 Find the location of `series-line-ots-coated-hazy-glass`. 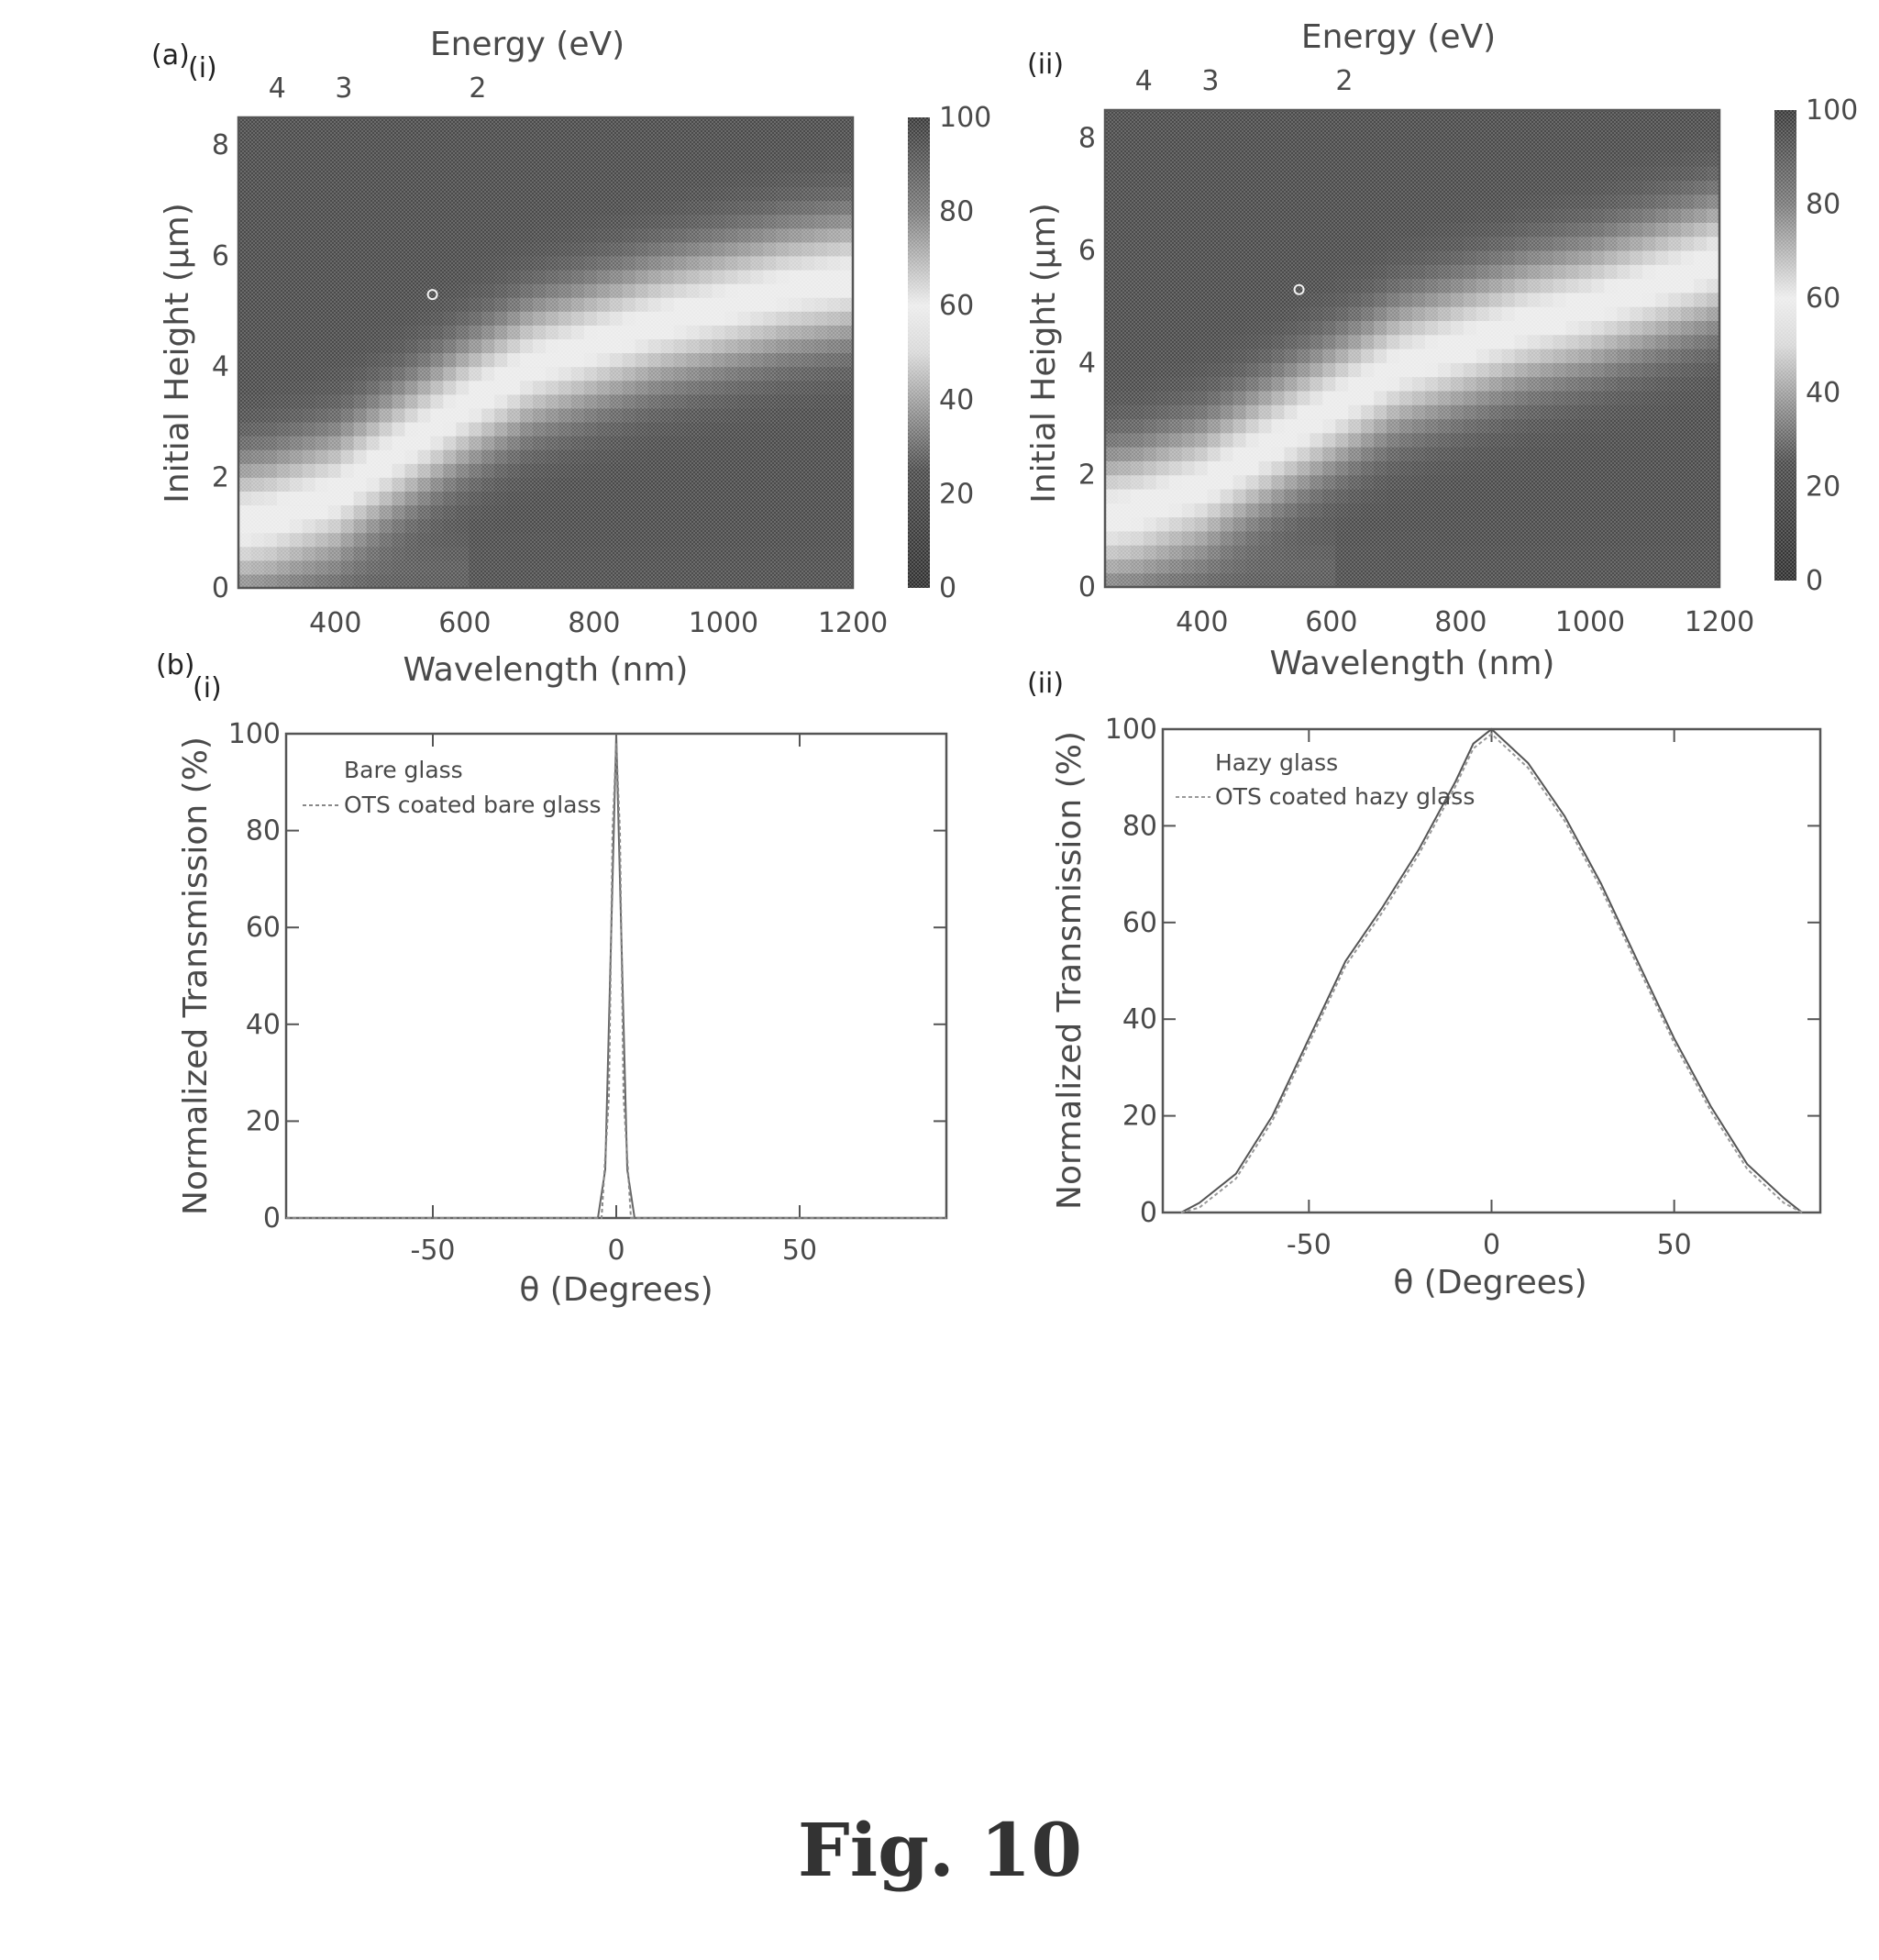

series-line-ots-coated-hazy-glass is located at coordinates (1491, 973).